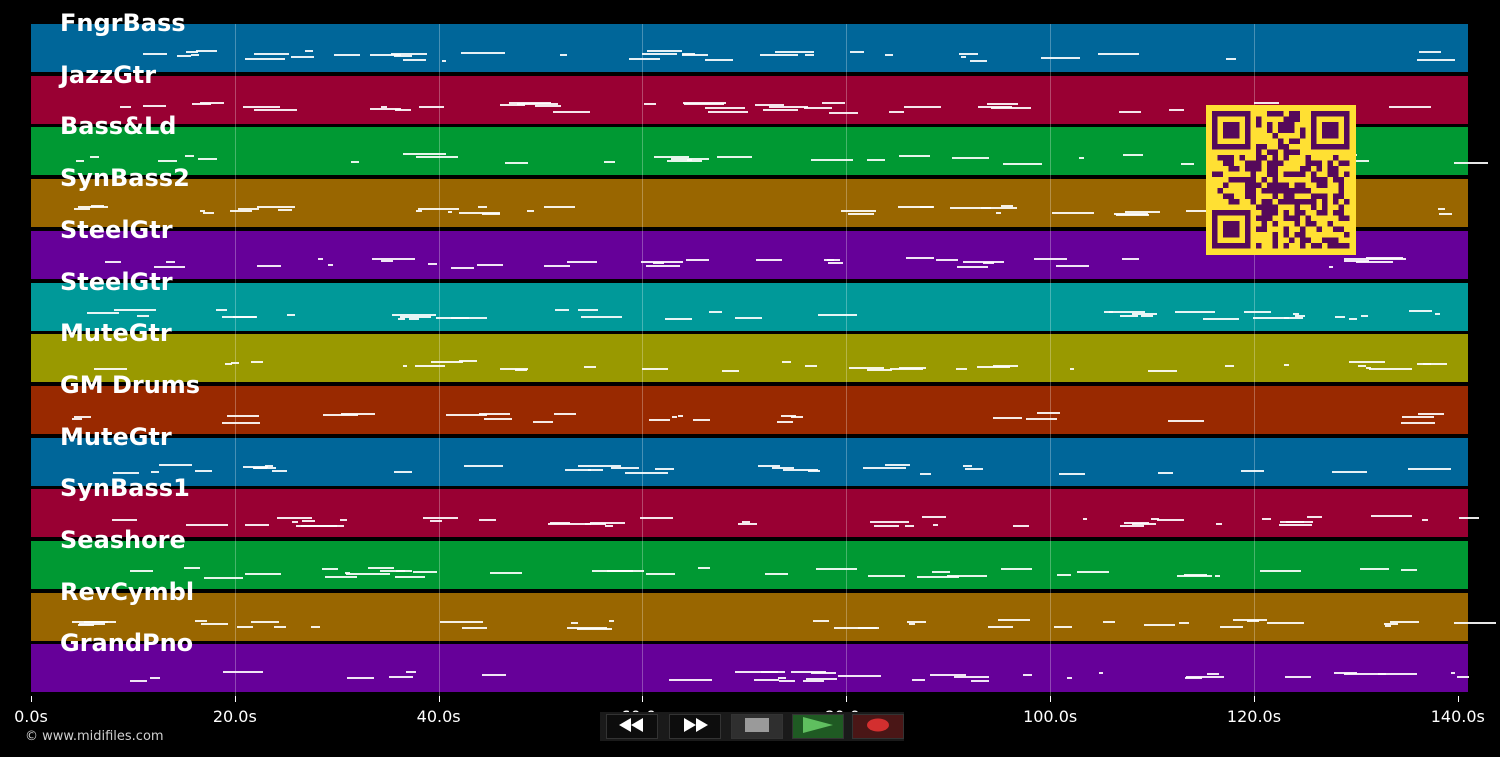  I want to click on fast-forward-button, so click(695, 726).